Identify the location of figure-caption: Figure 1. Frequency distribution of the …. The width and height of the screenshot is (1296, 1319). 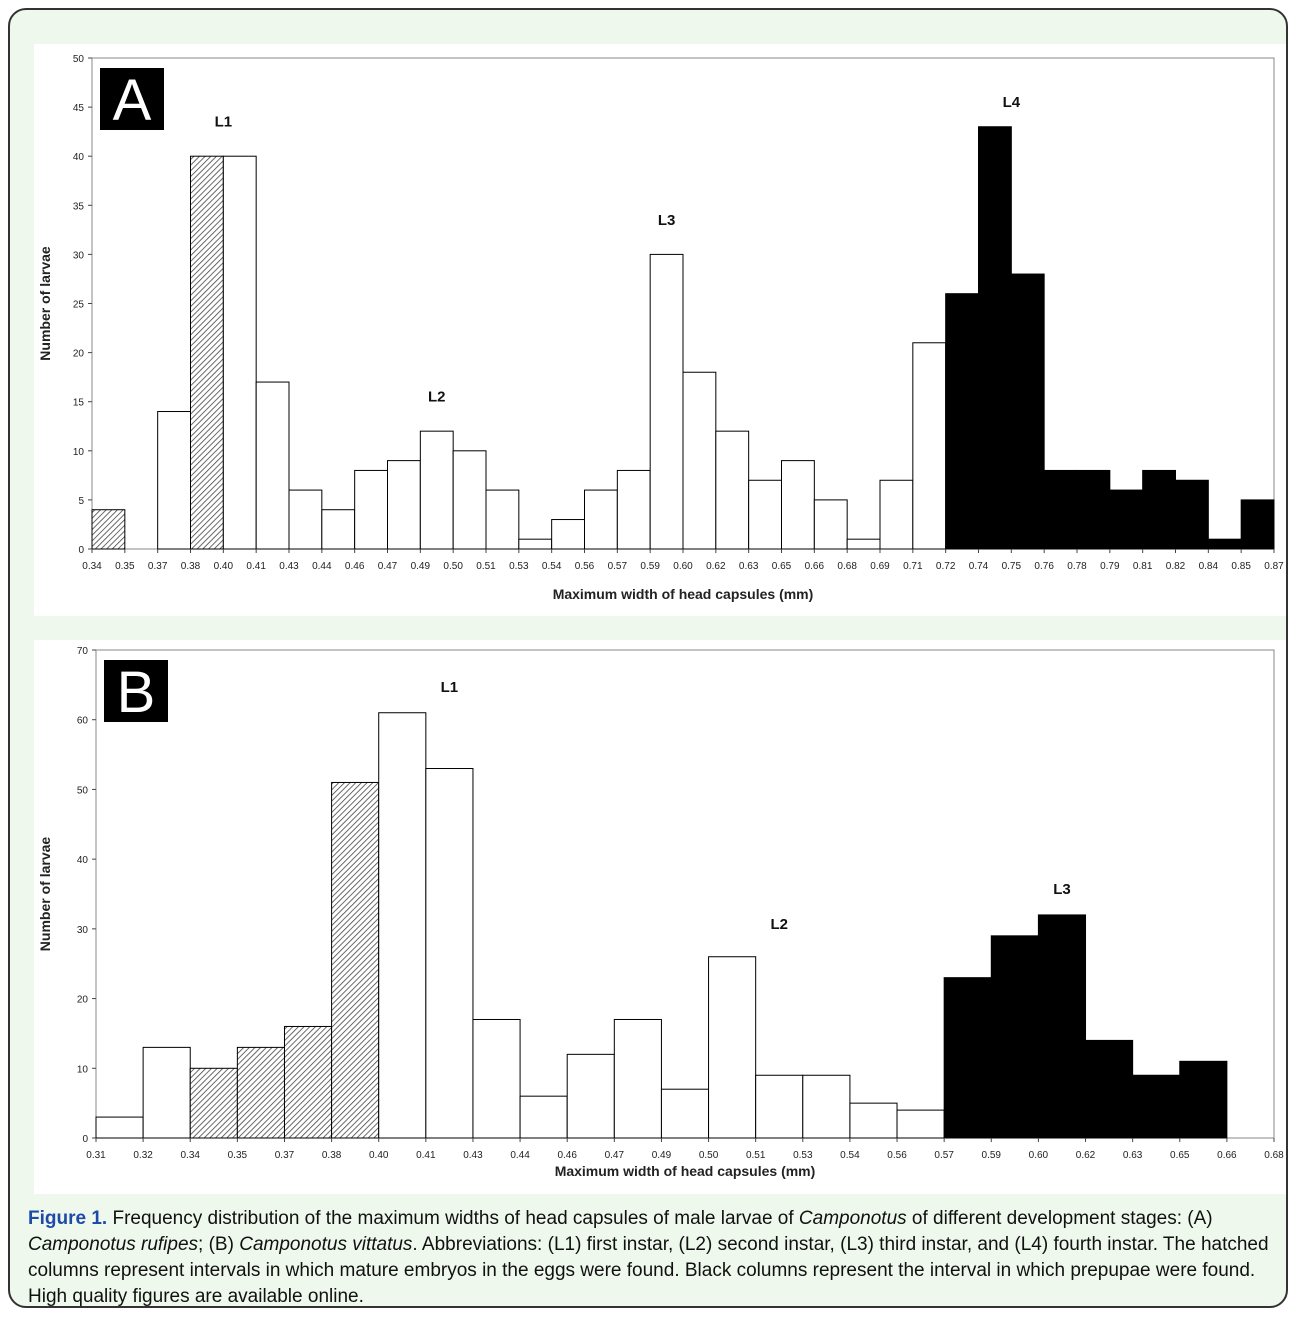
(657, 1256).